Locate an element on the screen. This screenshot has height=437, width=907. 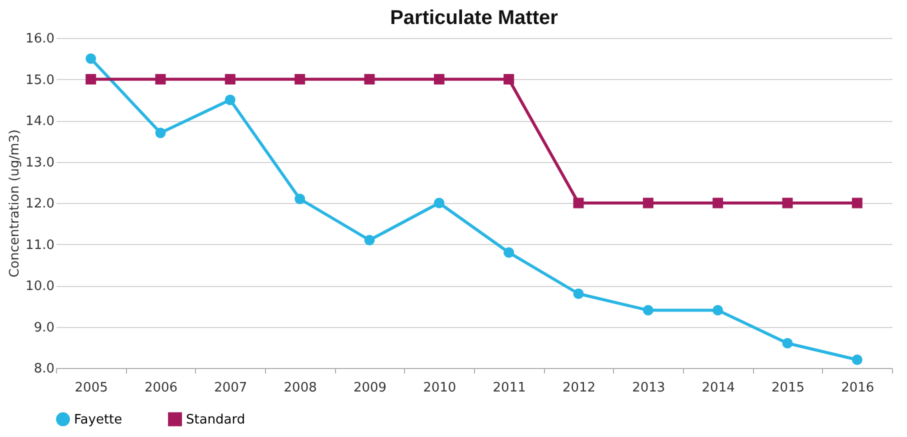
y-tick-label: 15.0 is located at coordinates (40, 80).